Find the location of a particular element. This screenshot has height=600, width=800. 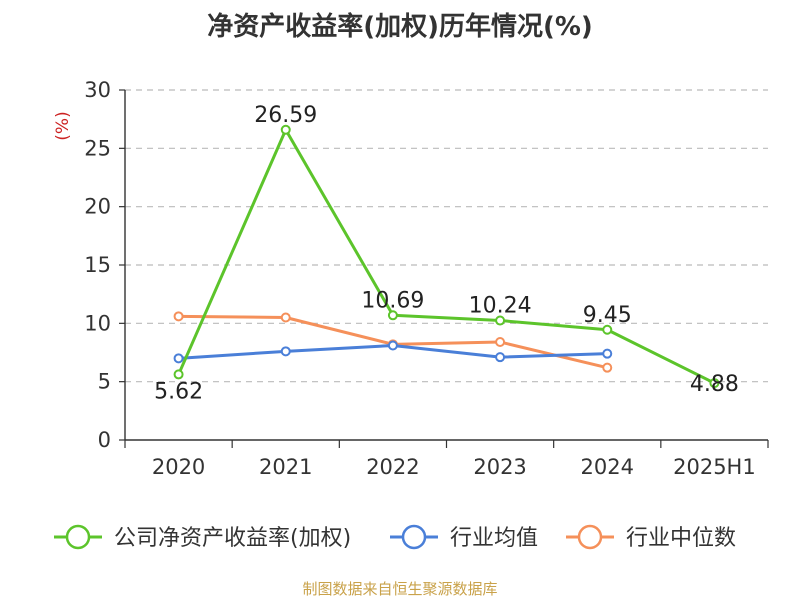

x-tick-label: 2022 is located at coordinates (392, 467).